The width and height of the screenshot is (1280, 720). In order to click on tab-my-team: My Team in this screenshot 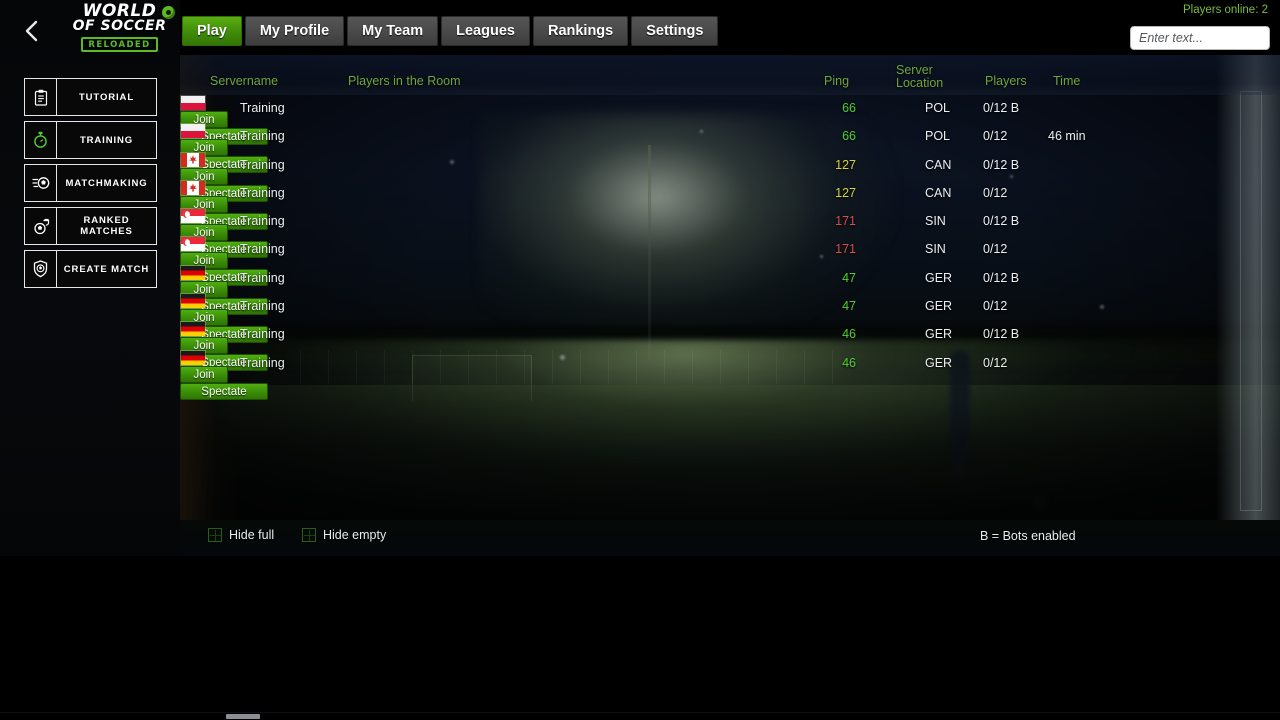, I will do `click(393, 31)`.